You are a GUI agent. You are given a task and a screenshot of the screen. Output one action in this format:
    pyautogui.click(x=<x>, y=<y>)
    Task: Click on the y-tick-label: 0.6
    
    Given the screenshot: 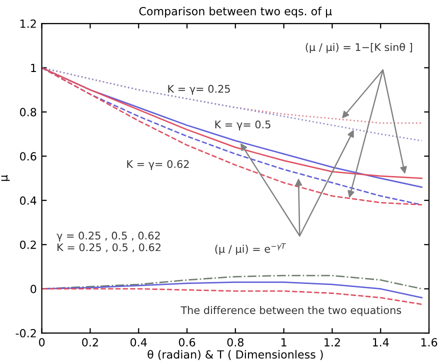 What is the action you would take?
    pyautogui.click(x=28, y=156)
    